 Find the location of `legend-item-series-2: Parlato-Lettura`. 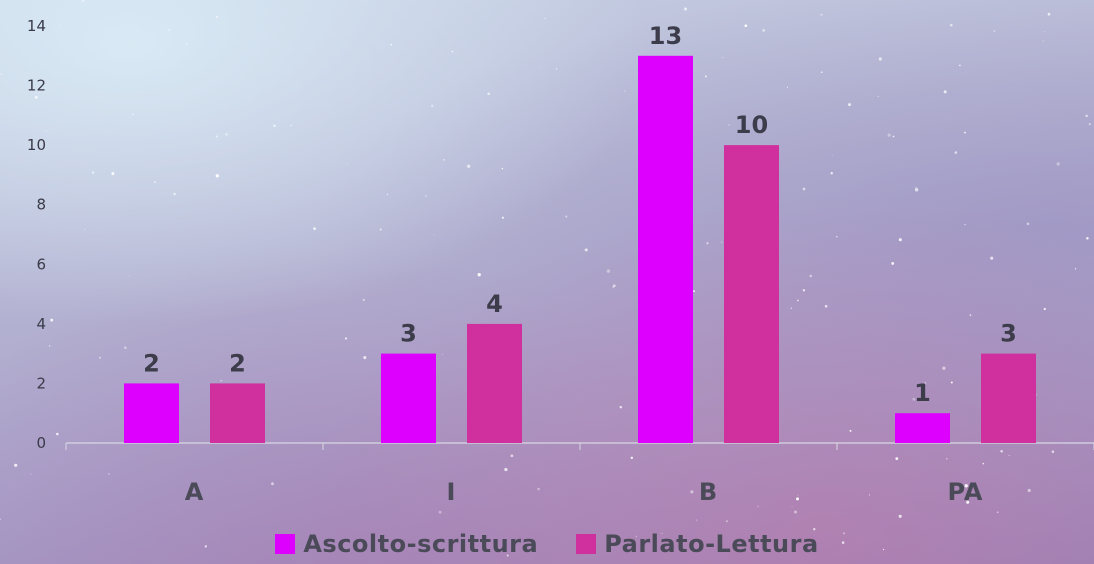

legend-item-series-2: Parlato-Lettura is located at coordinates (697, 544).